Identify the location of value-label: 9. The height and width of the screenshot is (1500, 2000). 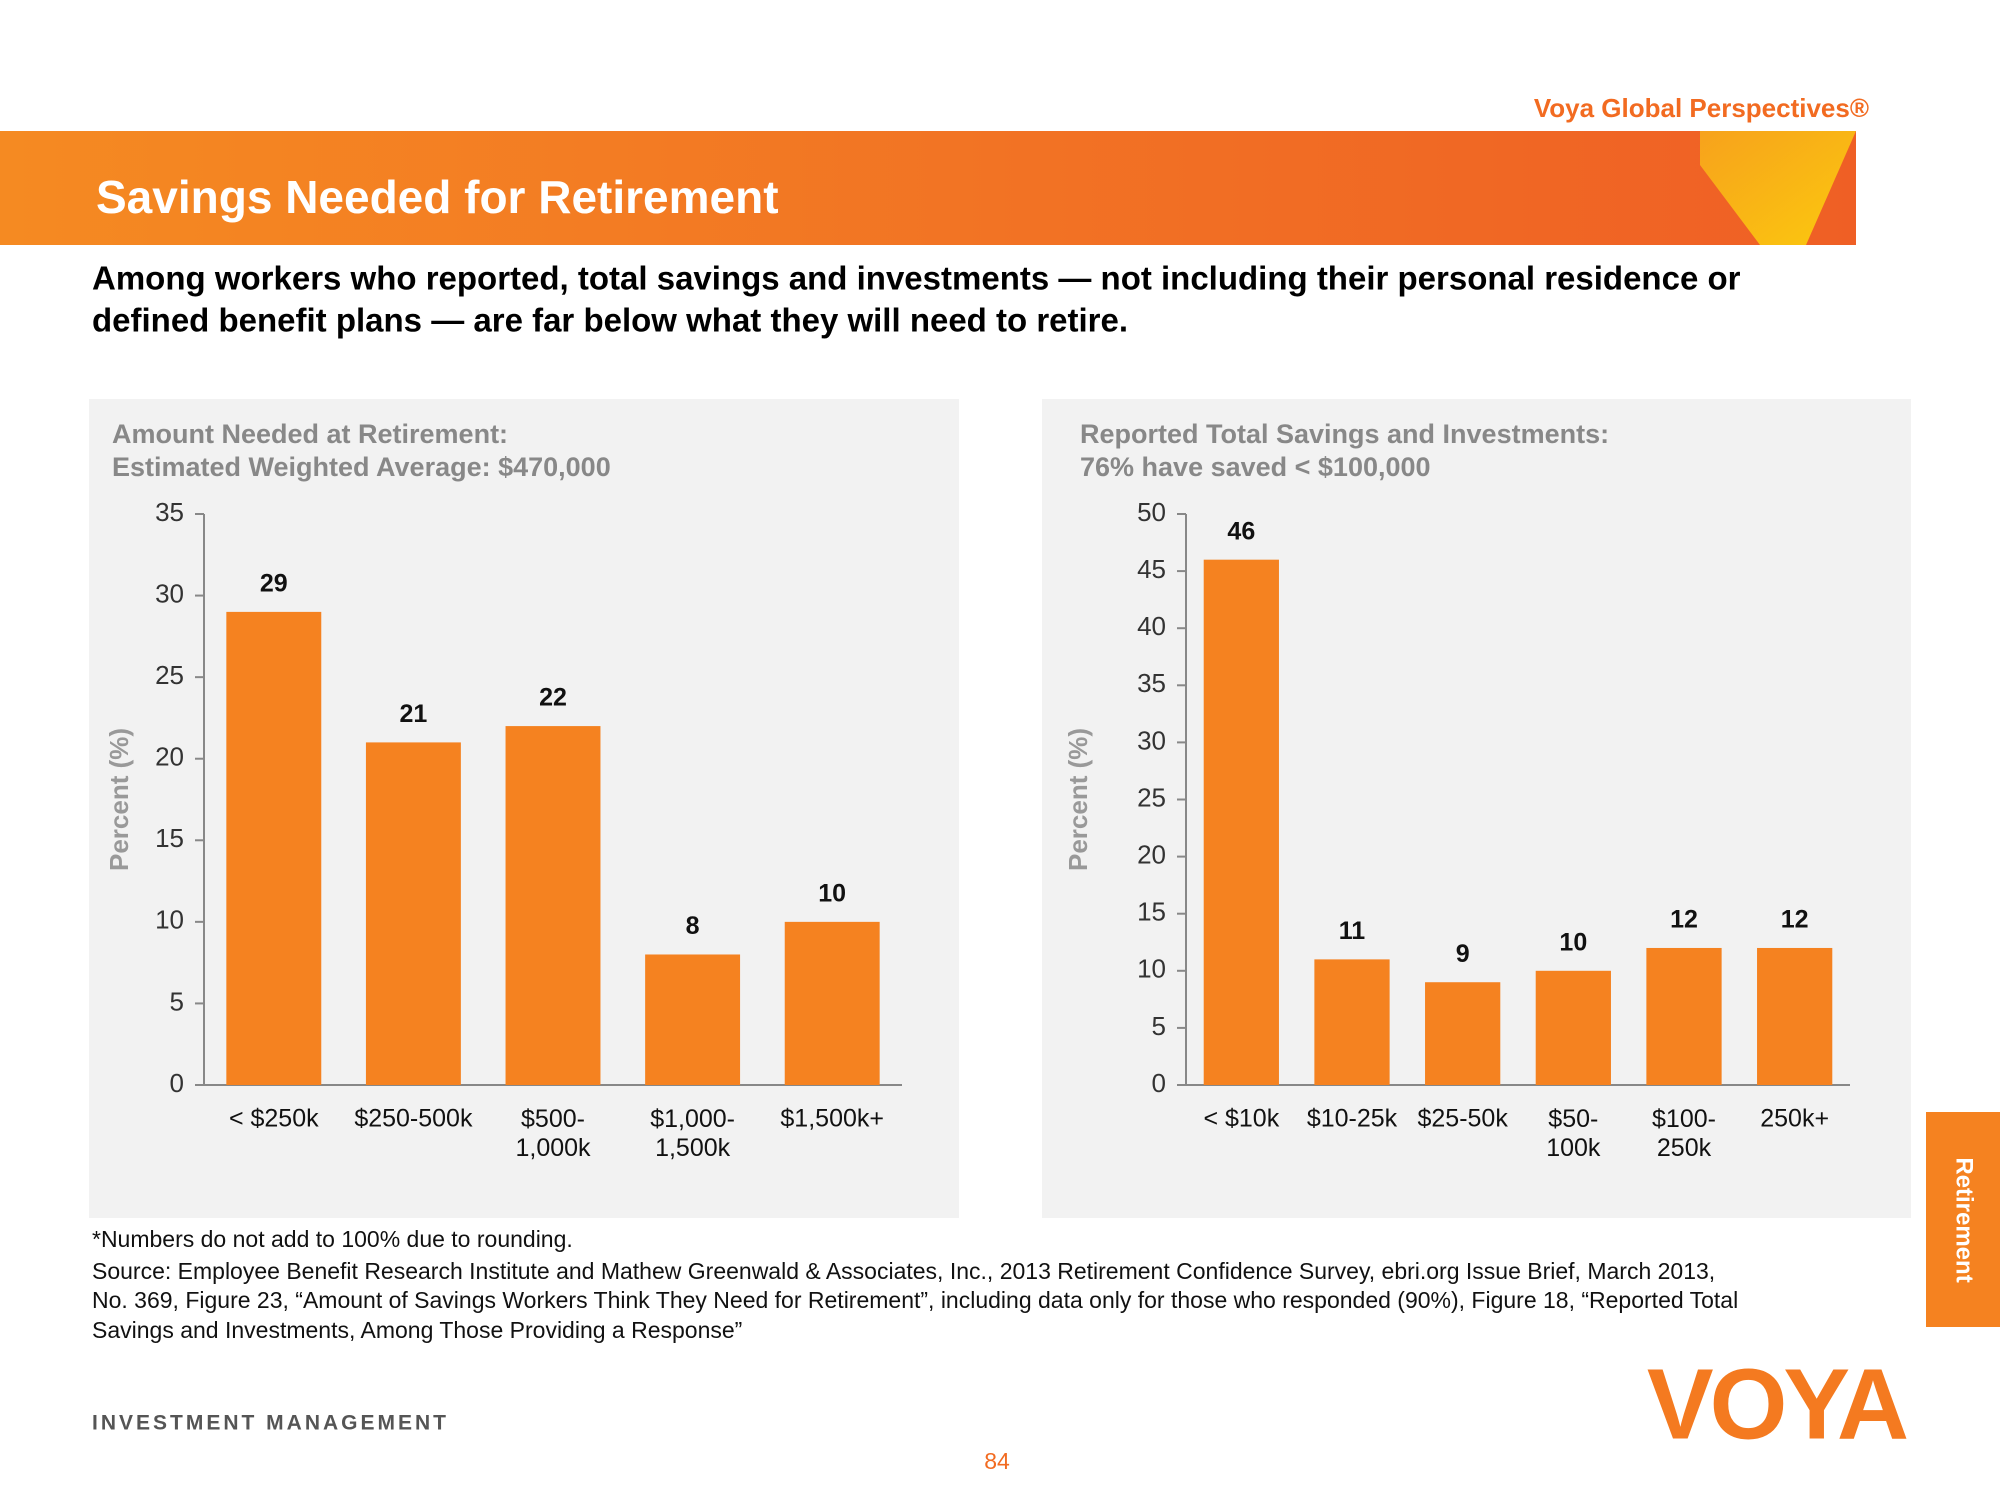
(1463, 954).